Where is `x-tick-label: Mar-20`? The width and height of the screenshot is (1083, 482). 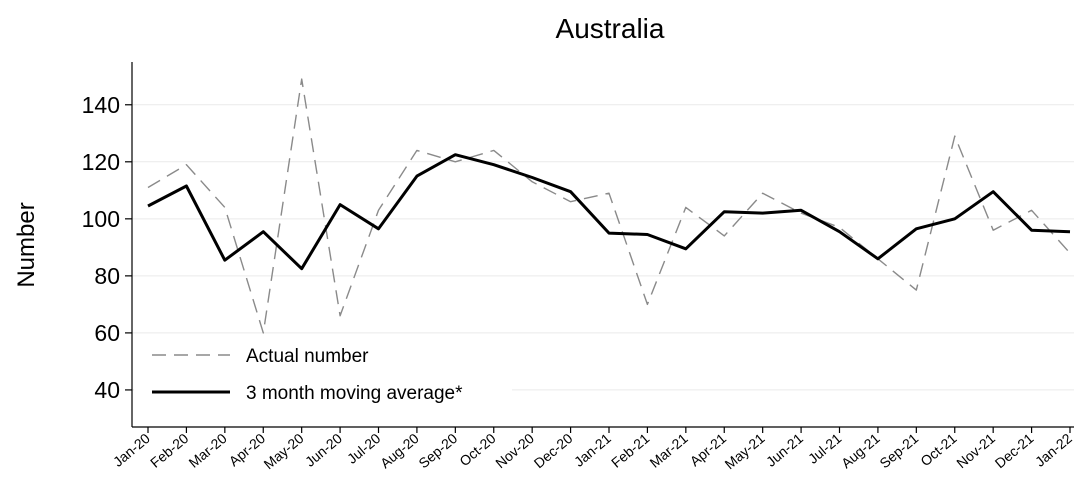
x-tick-label: Mar-20 is located at coordinates (207, 450).